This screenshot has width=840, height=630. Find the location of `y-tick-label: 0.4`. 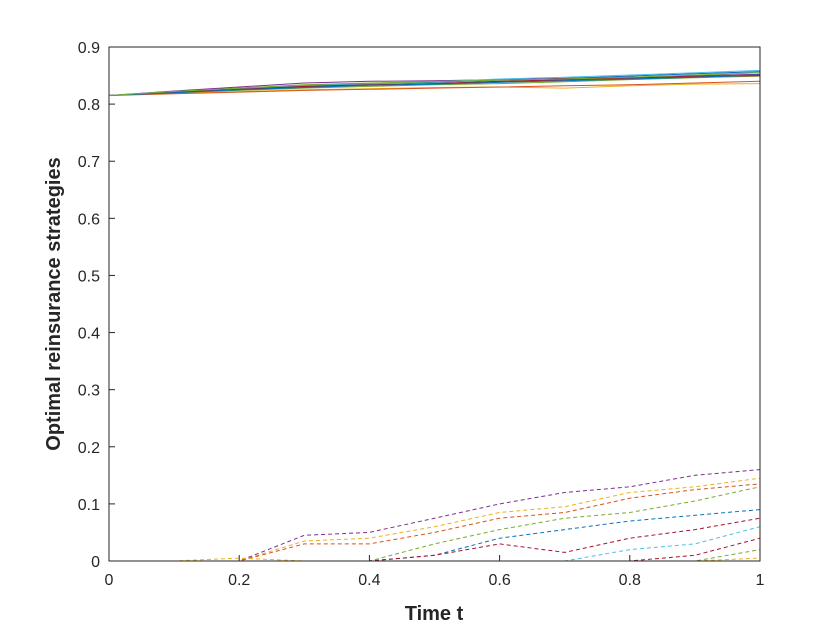

y-tick-label: 0.4 is located at coordinates (89, 334).